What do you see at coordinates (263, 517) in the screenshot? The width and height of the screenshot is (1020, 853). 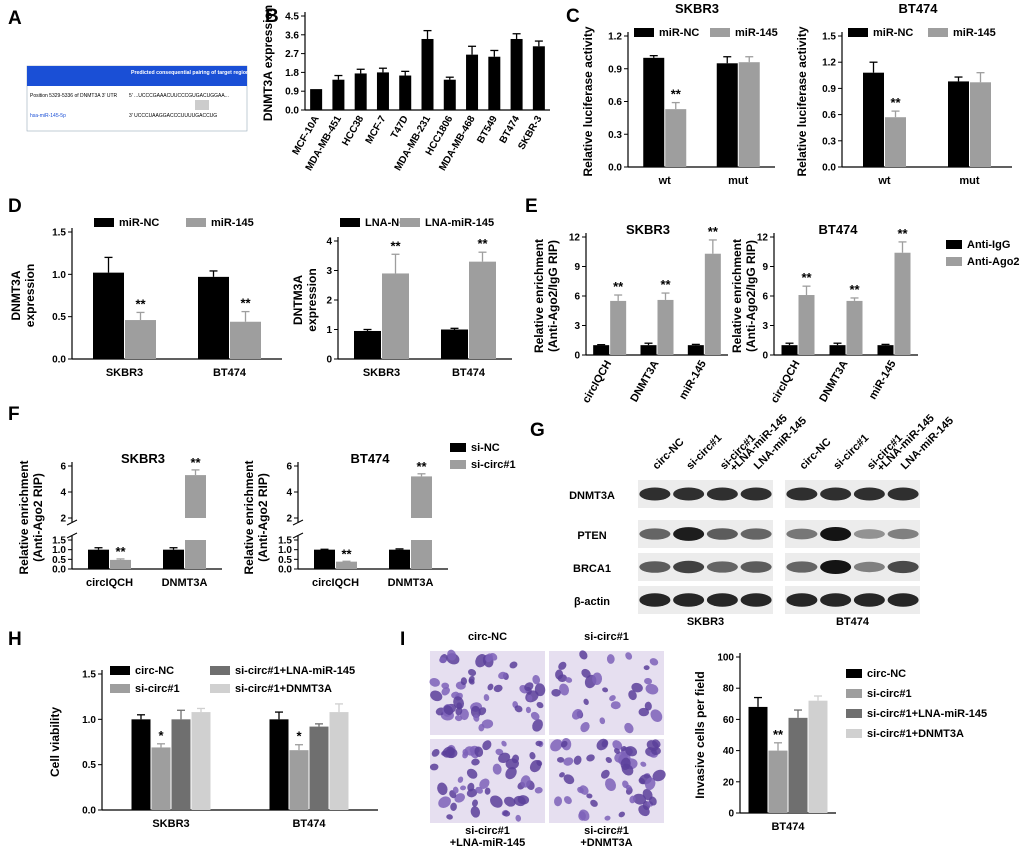 I see `y-axis-label: (Anti-Ago2 RIP)` at bounding box center [263, 517].